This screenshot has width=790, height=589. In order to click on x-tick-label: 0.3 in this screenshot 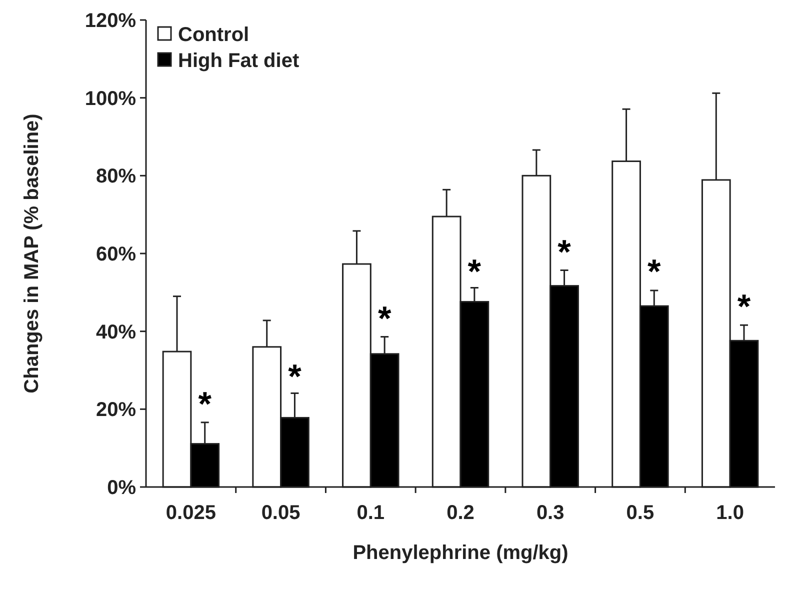, I will do `click(550, 513)`.